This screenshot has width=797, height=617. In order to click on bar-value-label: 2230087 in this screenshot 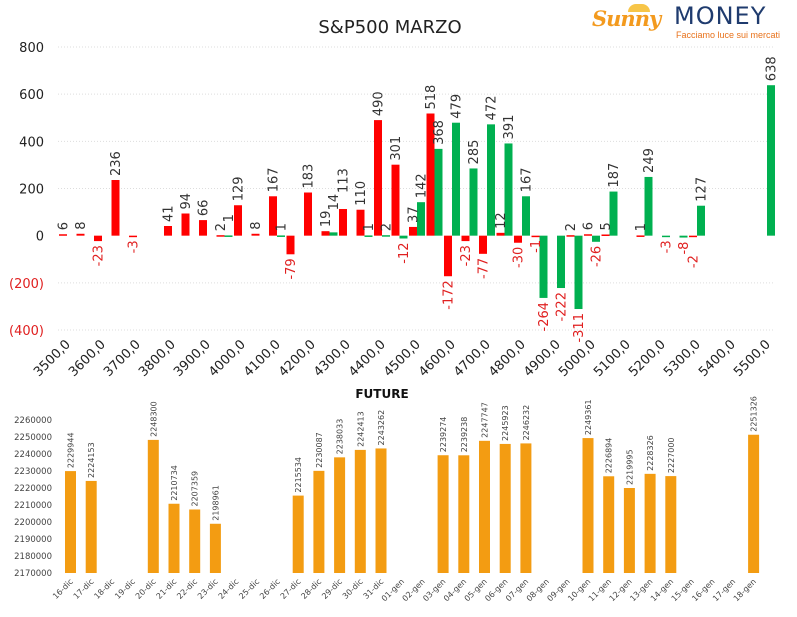, I will do `click(319, 450)`.